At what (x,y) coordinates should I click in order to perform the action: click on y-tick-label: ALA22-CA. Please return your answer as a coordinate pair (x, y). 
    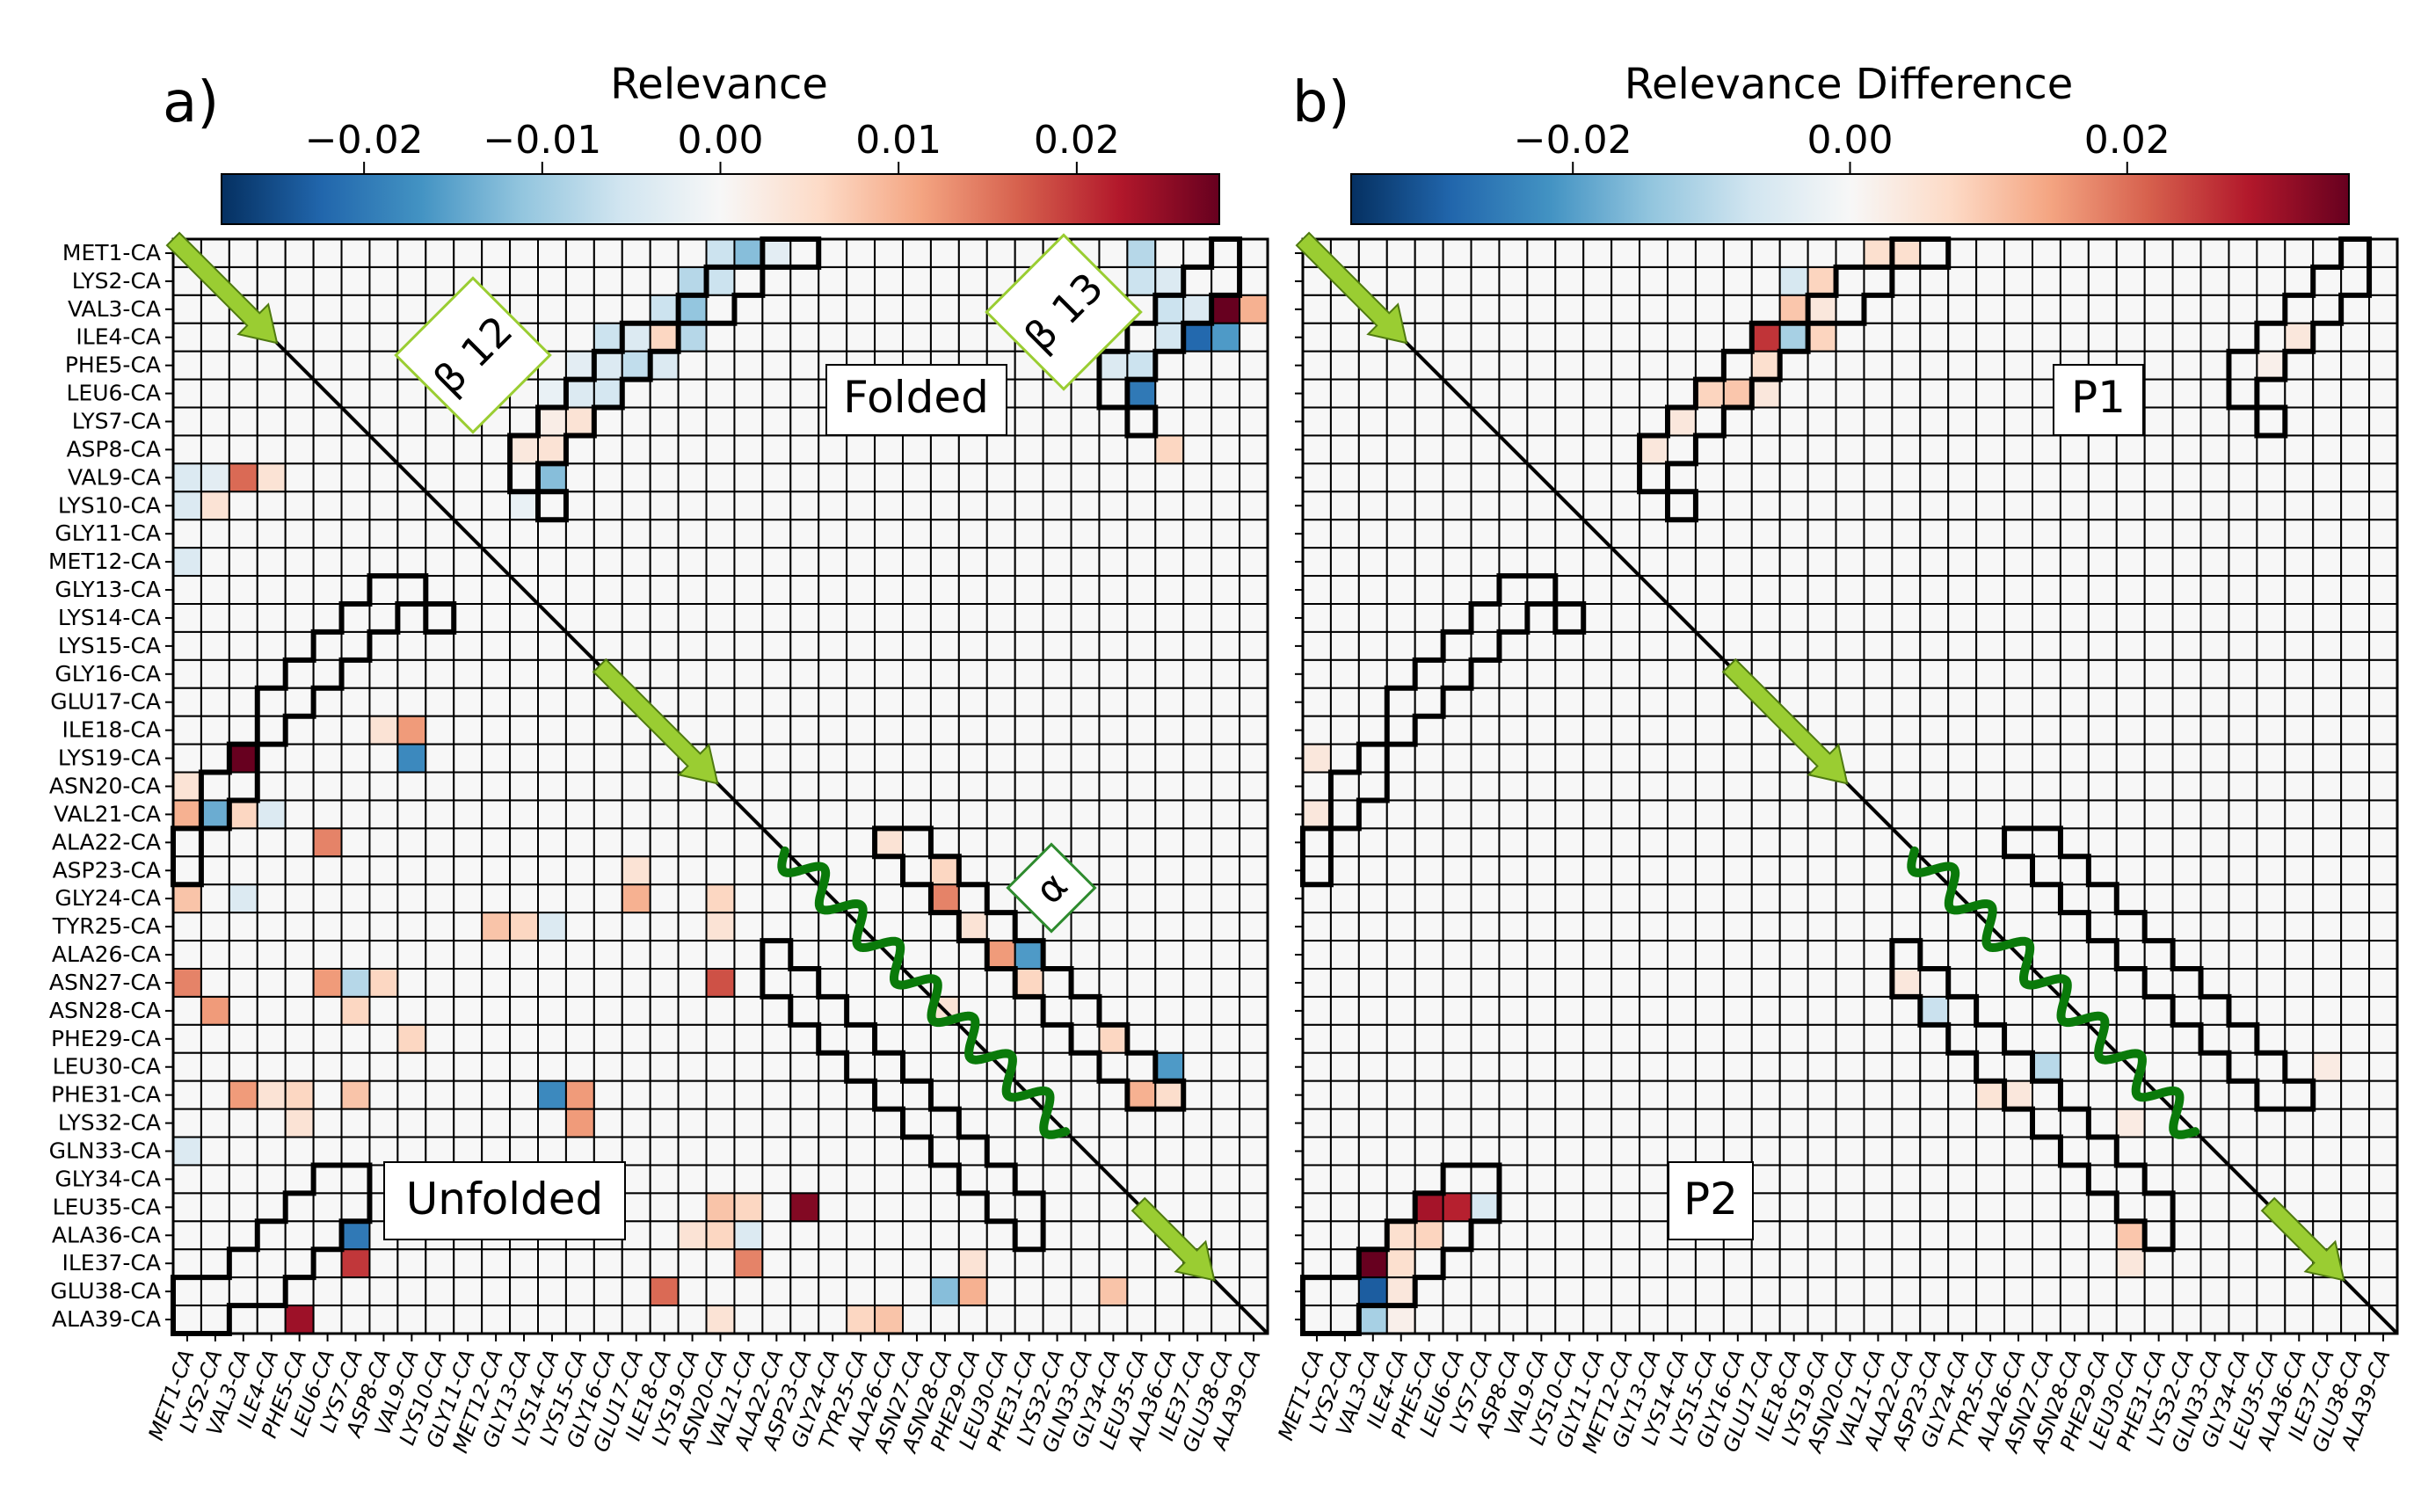
    Looking at the image, I should click on (107, 842).